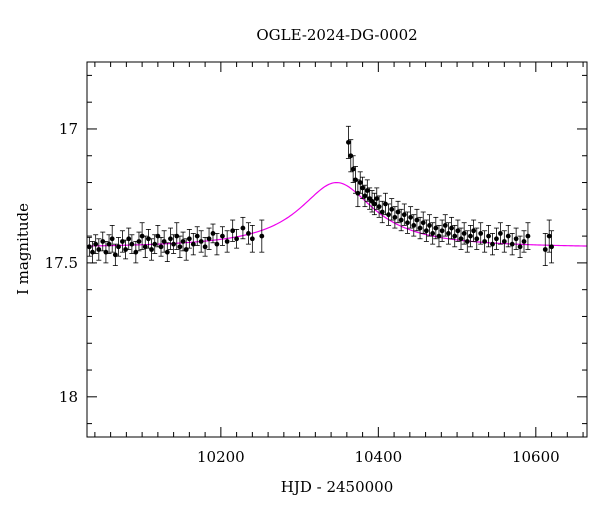 The image size is (600, 512). I want to click on x-tick-label: 10600, so click(536, 457).